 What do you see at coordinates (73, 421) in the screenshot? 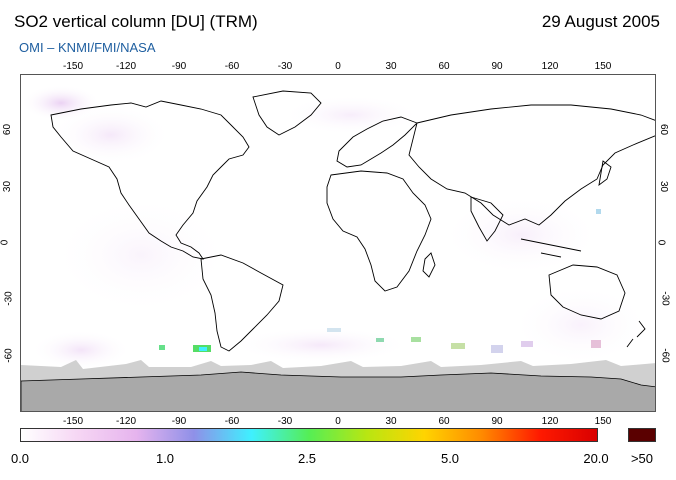
I see `lon-tick-bottom: -150` at bounding box center [73, 421].